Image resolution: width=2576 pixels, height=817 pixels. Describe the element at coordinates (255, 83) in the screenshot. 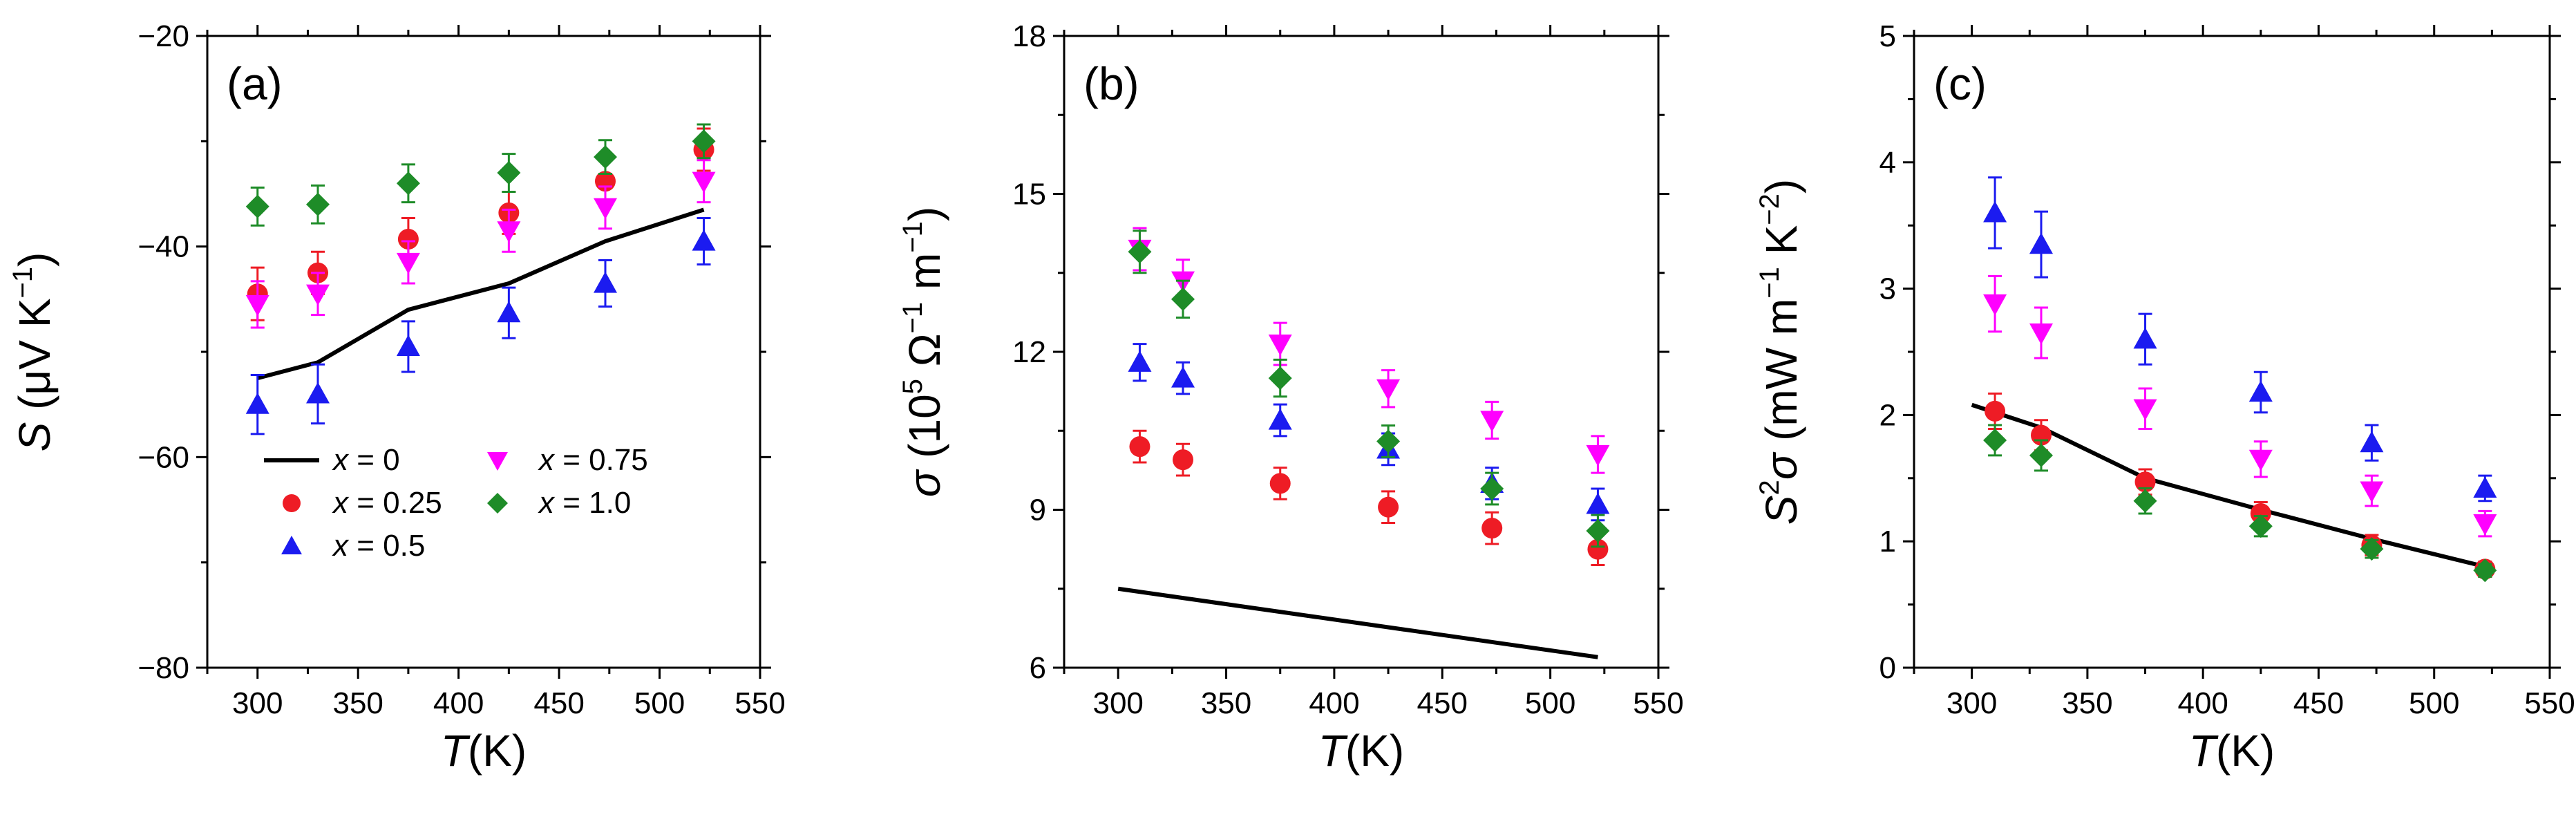

I see `panel-label: (a)` at that location.